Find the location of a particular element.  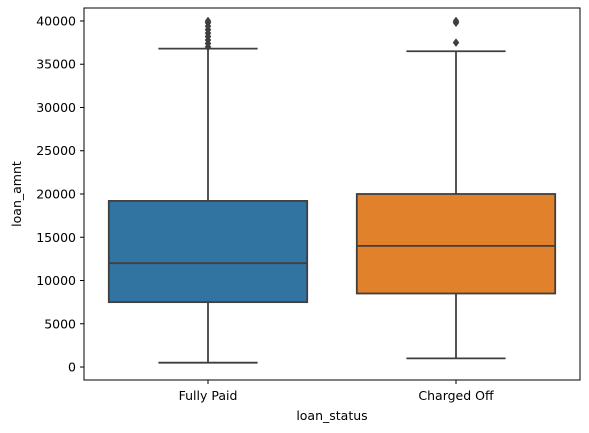

y-axis-ticks: 0 5000 10000 15000 20000 25000 30000 35000 40000 is located at coordinates (60, 194).